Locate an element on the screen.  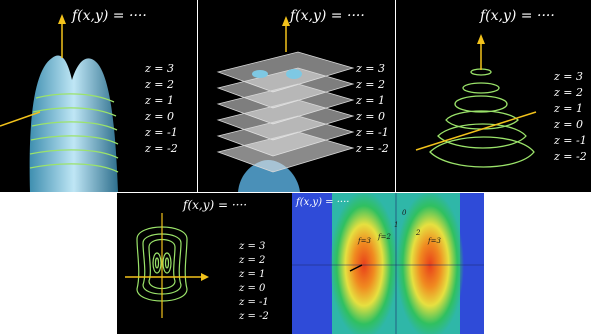
peak-right is located at coordinates (294, 74).